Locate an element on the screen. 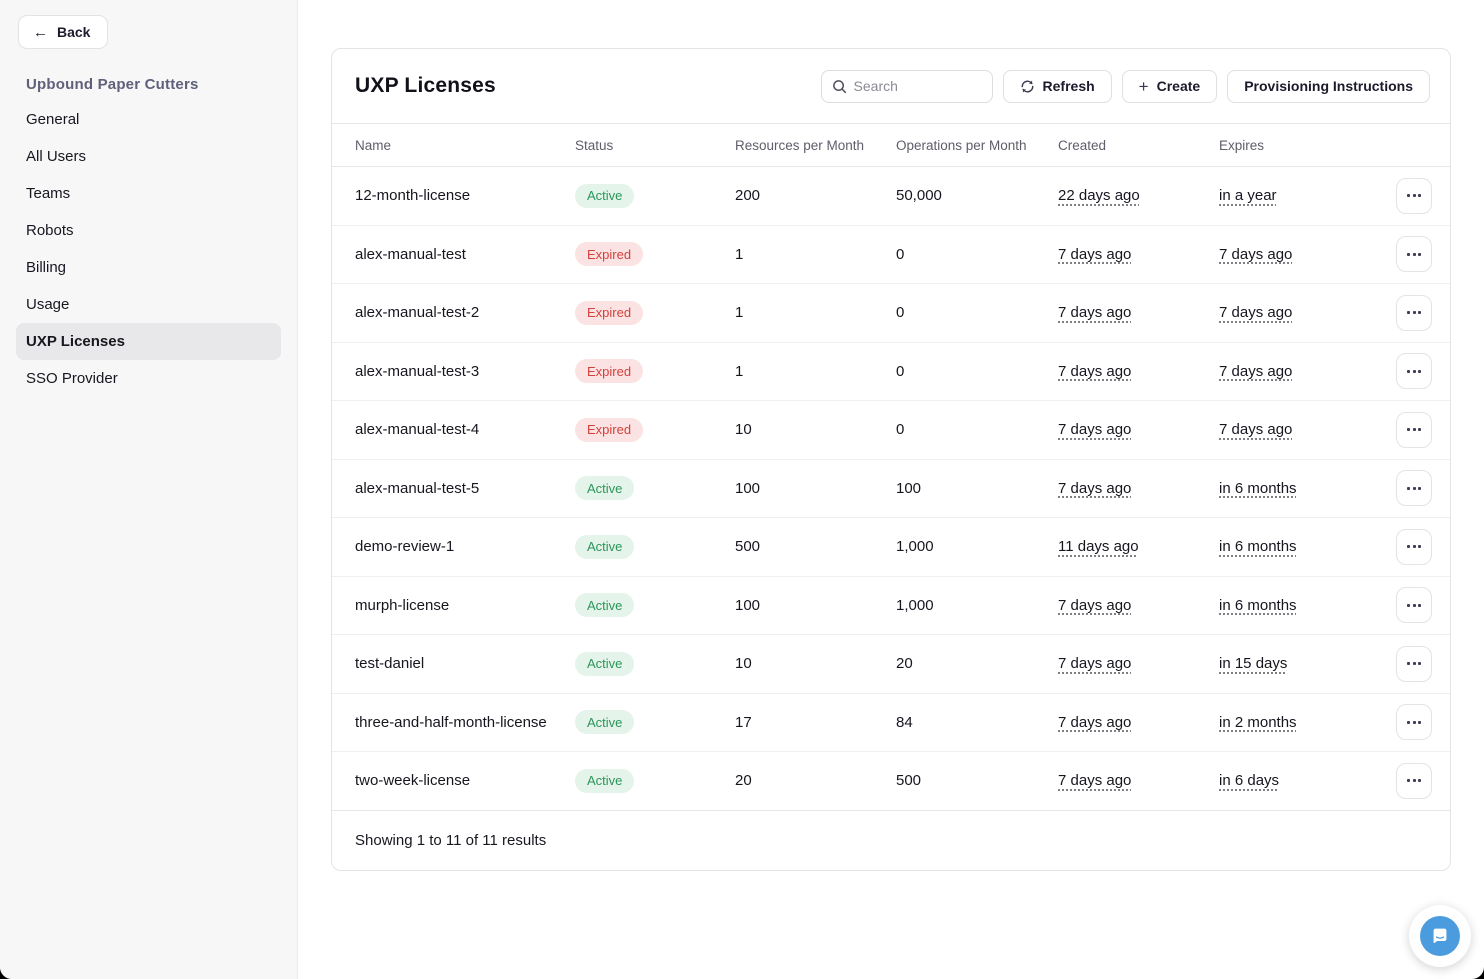 The width and height of the screenshot is (1484, 979). provisioning-instructions-button: Provisioning Instructions is located at coordinates (1328, 86).